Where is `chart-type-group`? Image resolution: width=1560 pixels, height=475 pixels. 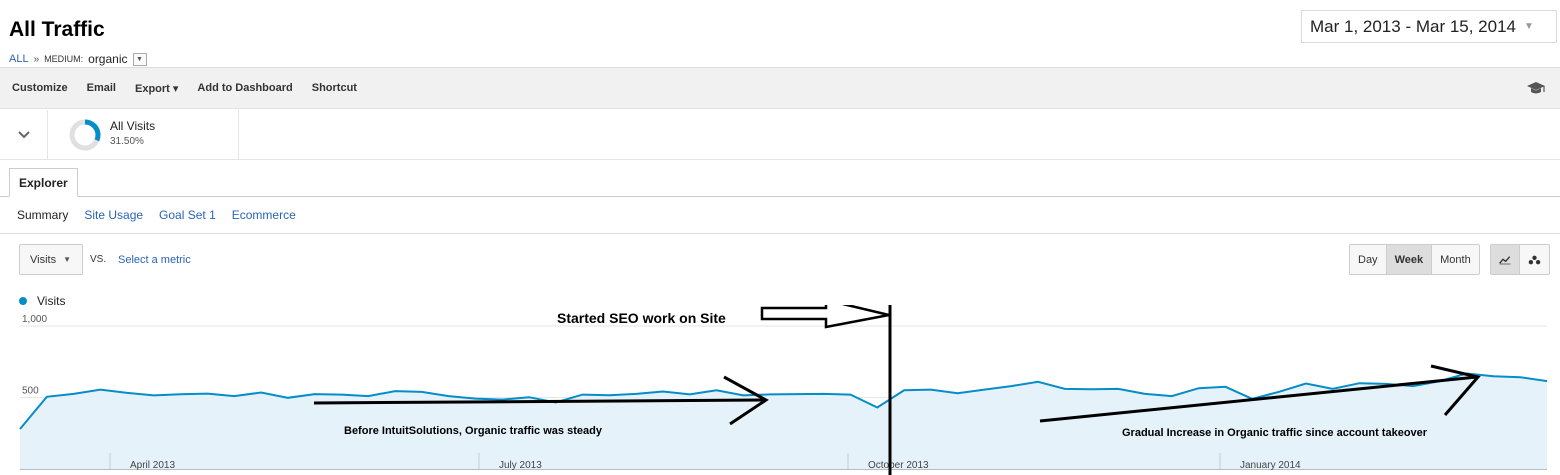
chart-type-group is located at coordinates (1520, 259).